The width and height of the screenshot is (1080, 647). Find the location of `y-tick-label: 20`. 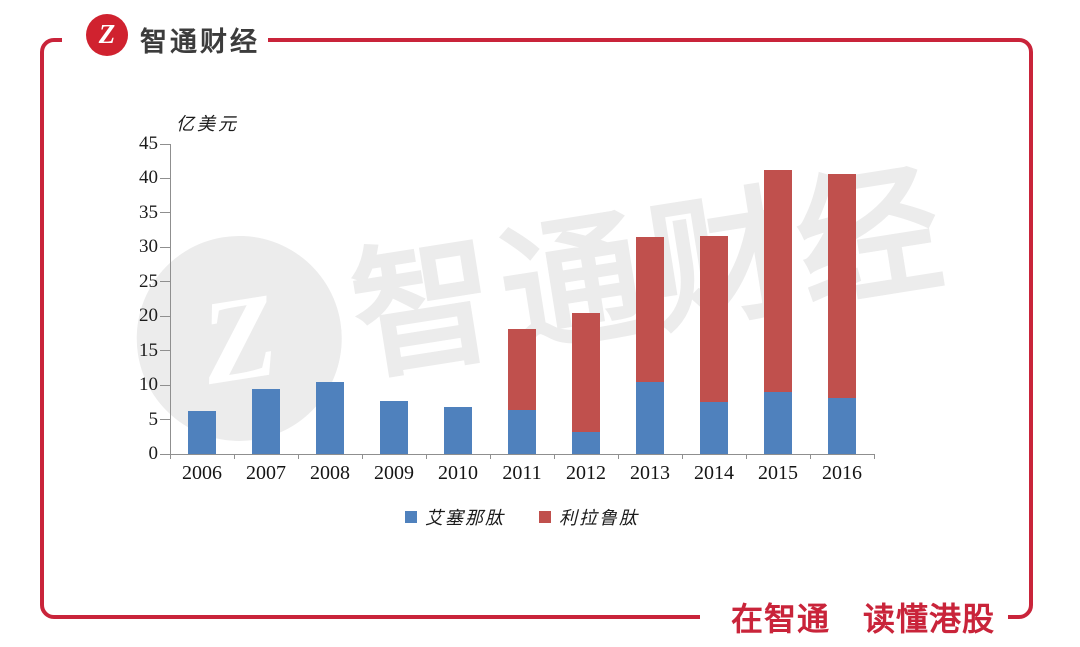

y-tick-label: 20 is located at coordinates (148, 316).